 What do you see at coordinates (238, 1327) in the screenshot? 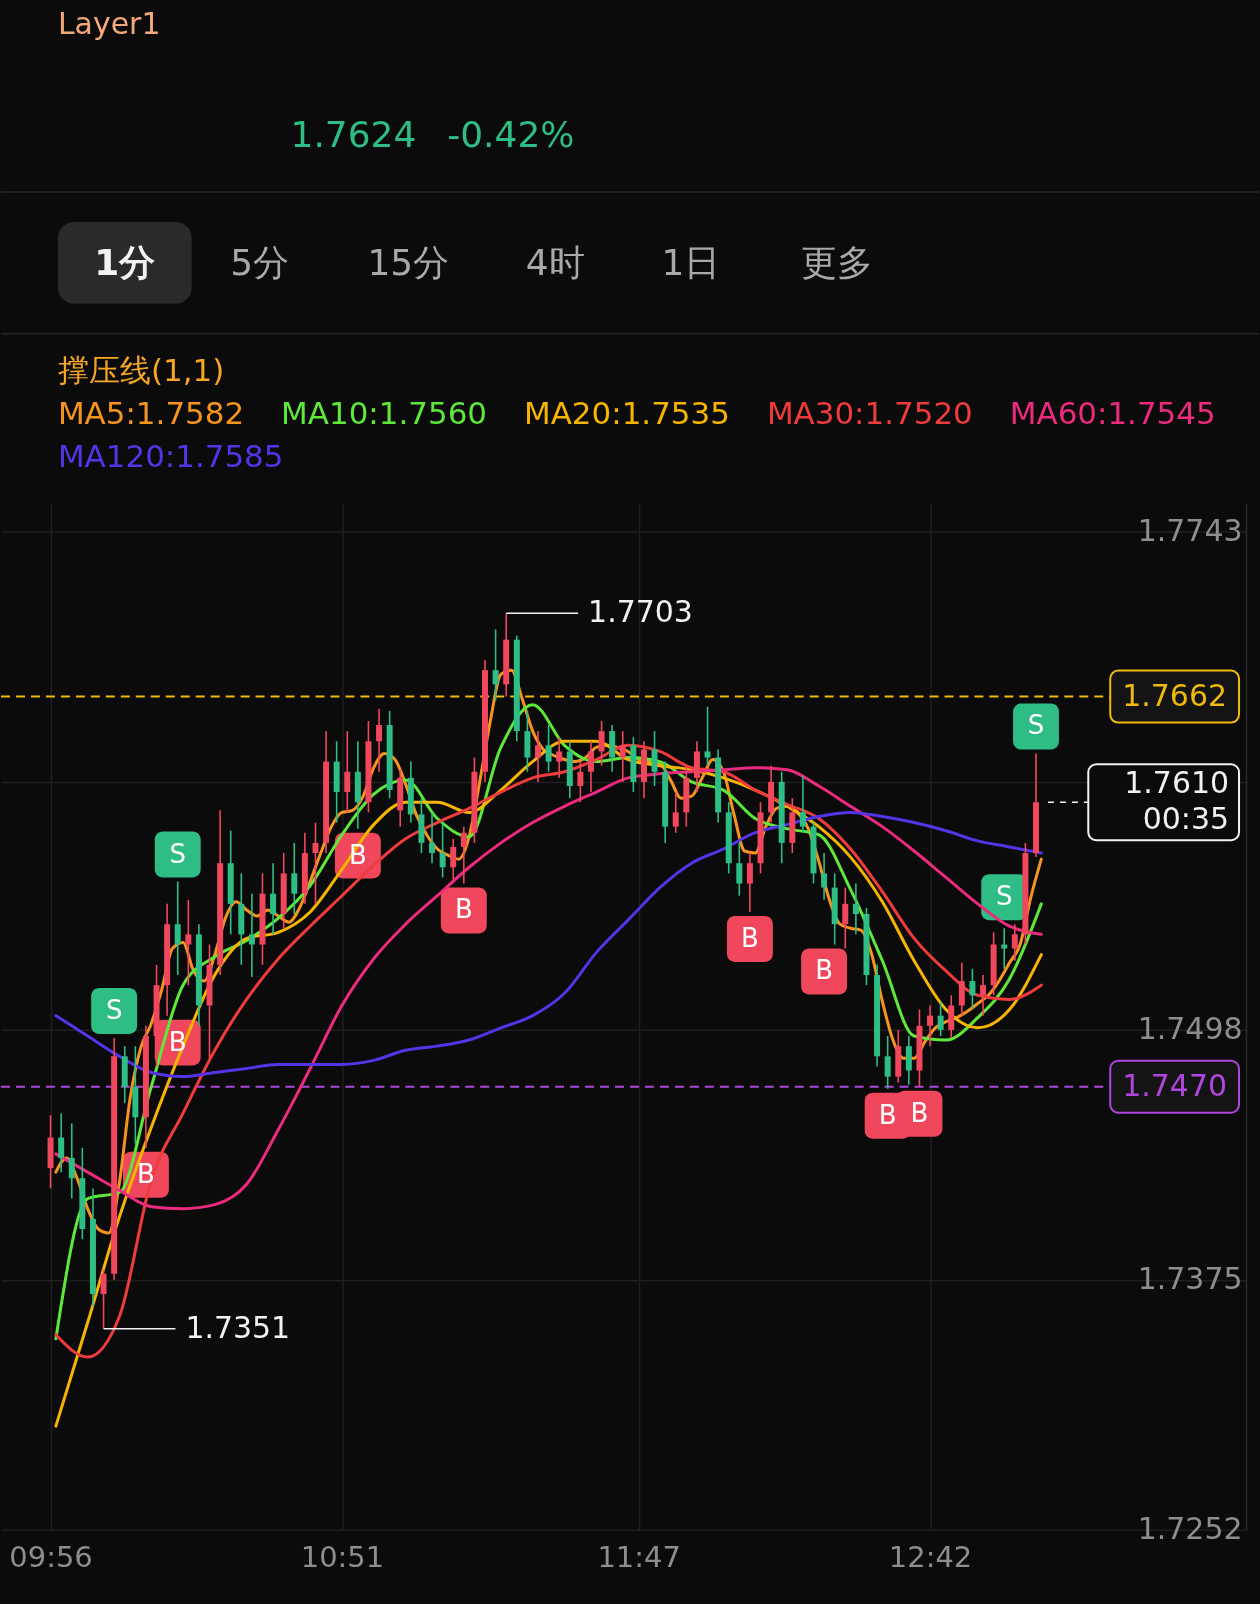
I see `annotation: 1.7351` at bounding box center [238, 1327].